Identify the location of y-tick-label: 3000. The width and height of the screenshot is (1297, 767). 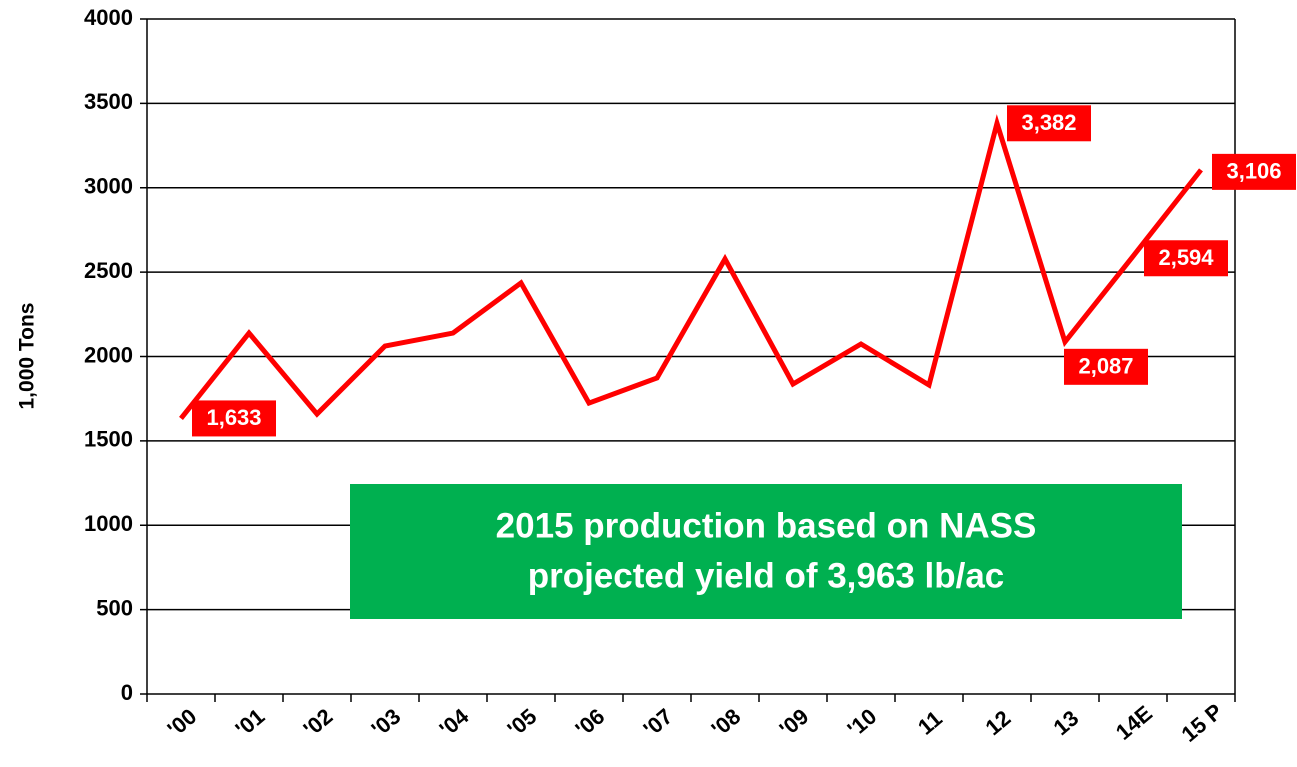
(108, 186).